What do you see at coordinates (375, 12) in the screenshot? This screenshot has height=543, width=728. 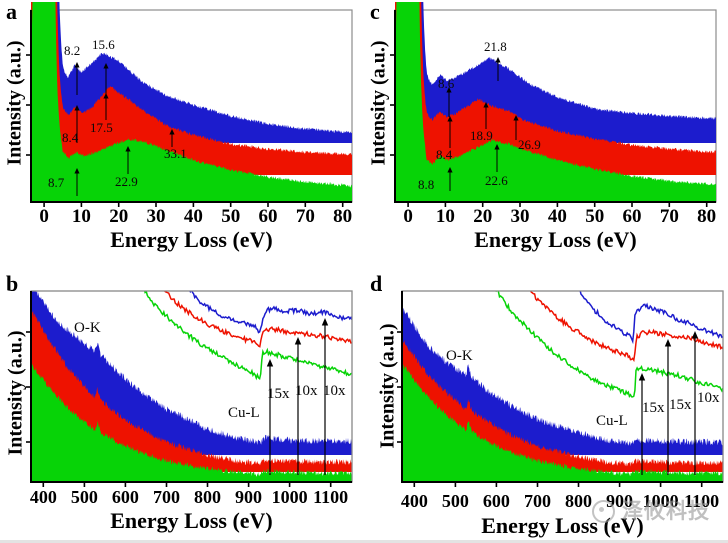 I see `panel-label-c: c` at bounding box center [375, 12].